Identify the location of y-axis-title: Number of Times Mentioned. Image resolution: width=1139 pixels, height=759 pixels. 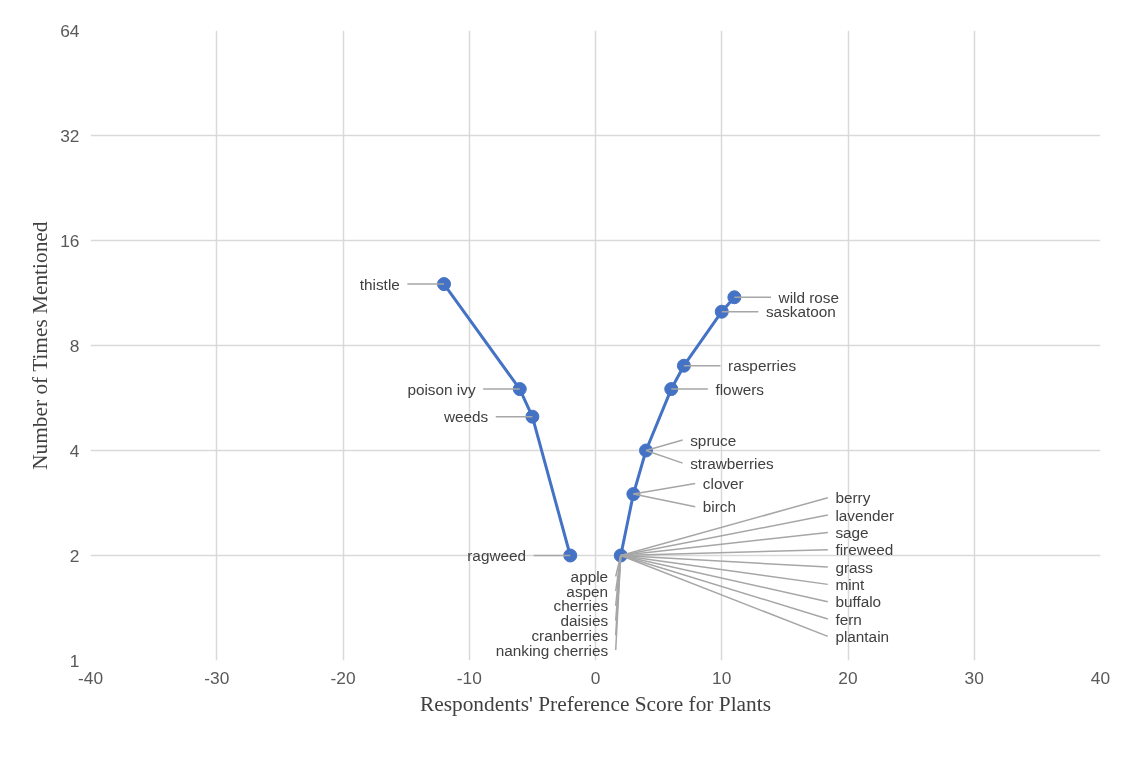
(40, 345).